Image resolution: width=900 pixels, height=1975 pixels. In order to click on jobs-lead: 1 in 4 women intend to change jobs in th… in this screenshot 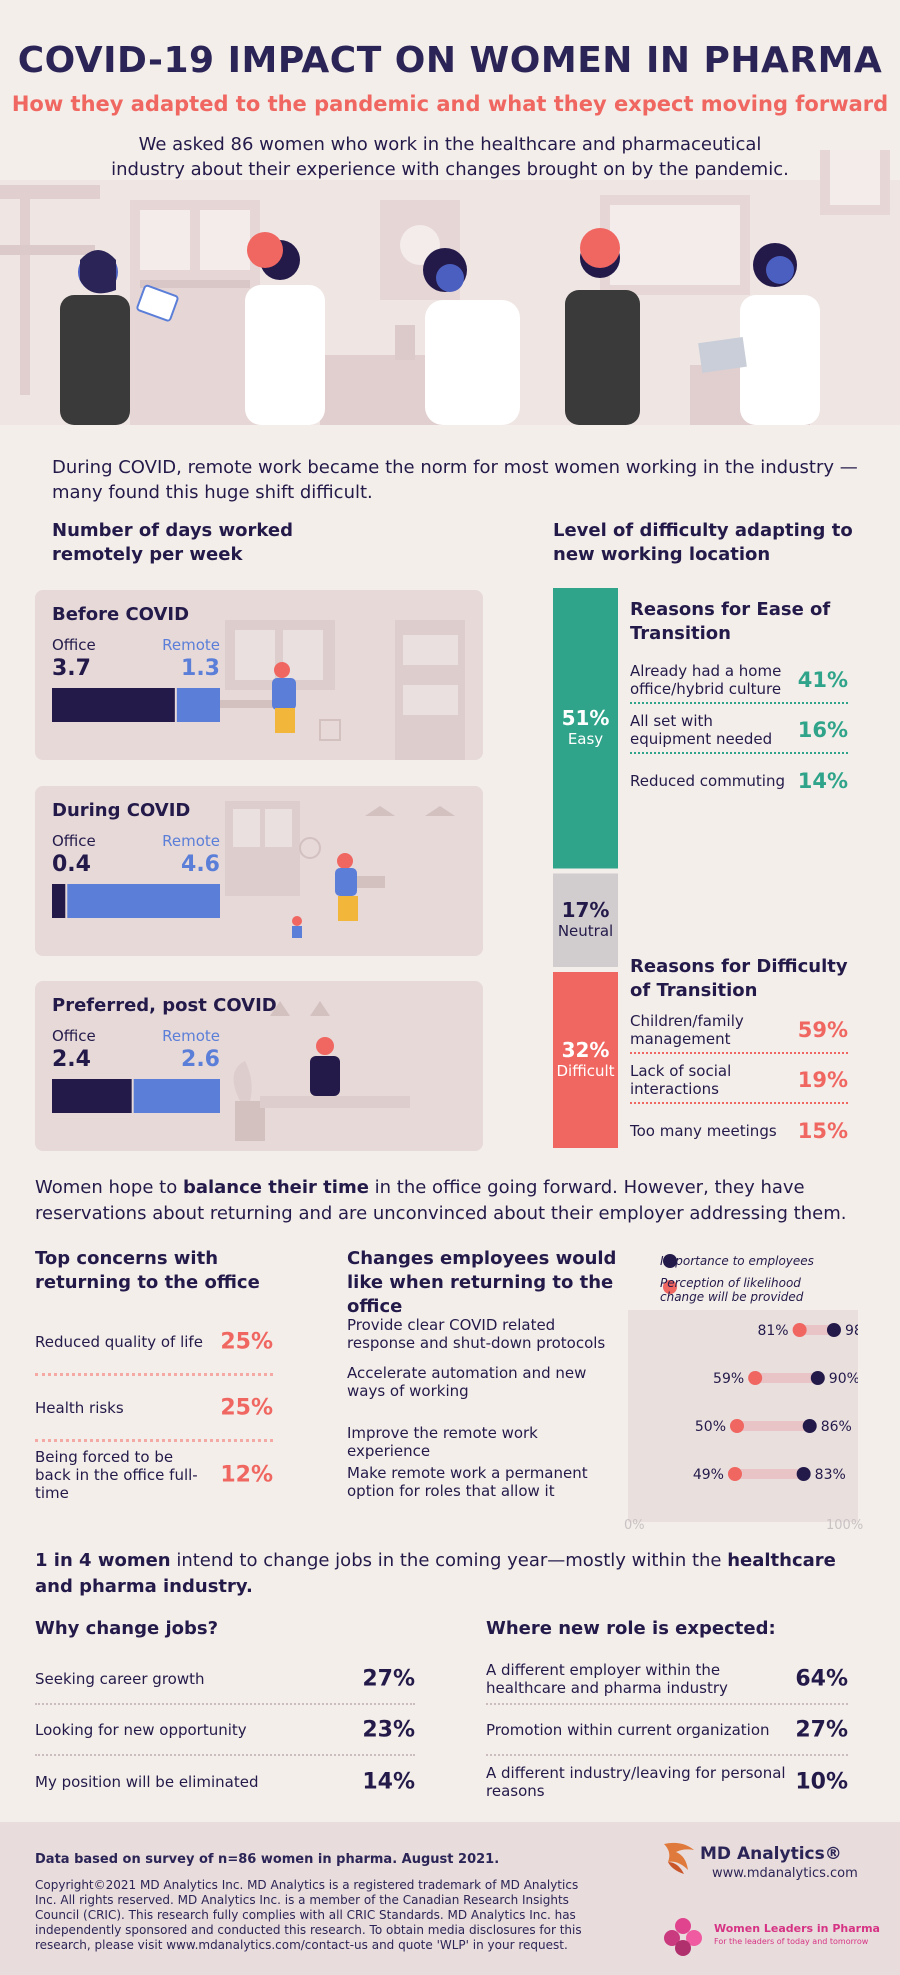, I will do `click(450, 1574)`.